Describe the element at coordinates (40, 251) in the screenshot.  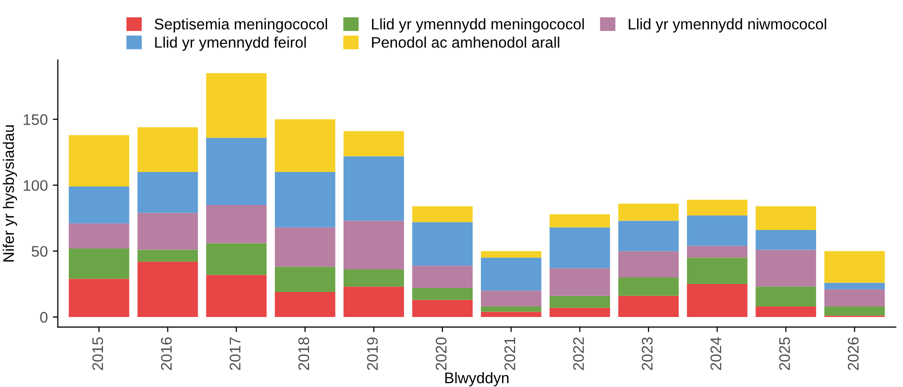
I see `y-tick-label: 50` at that location.